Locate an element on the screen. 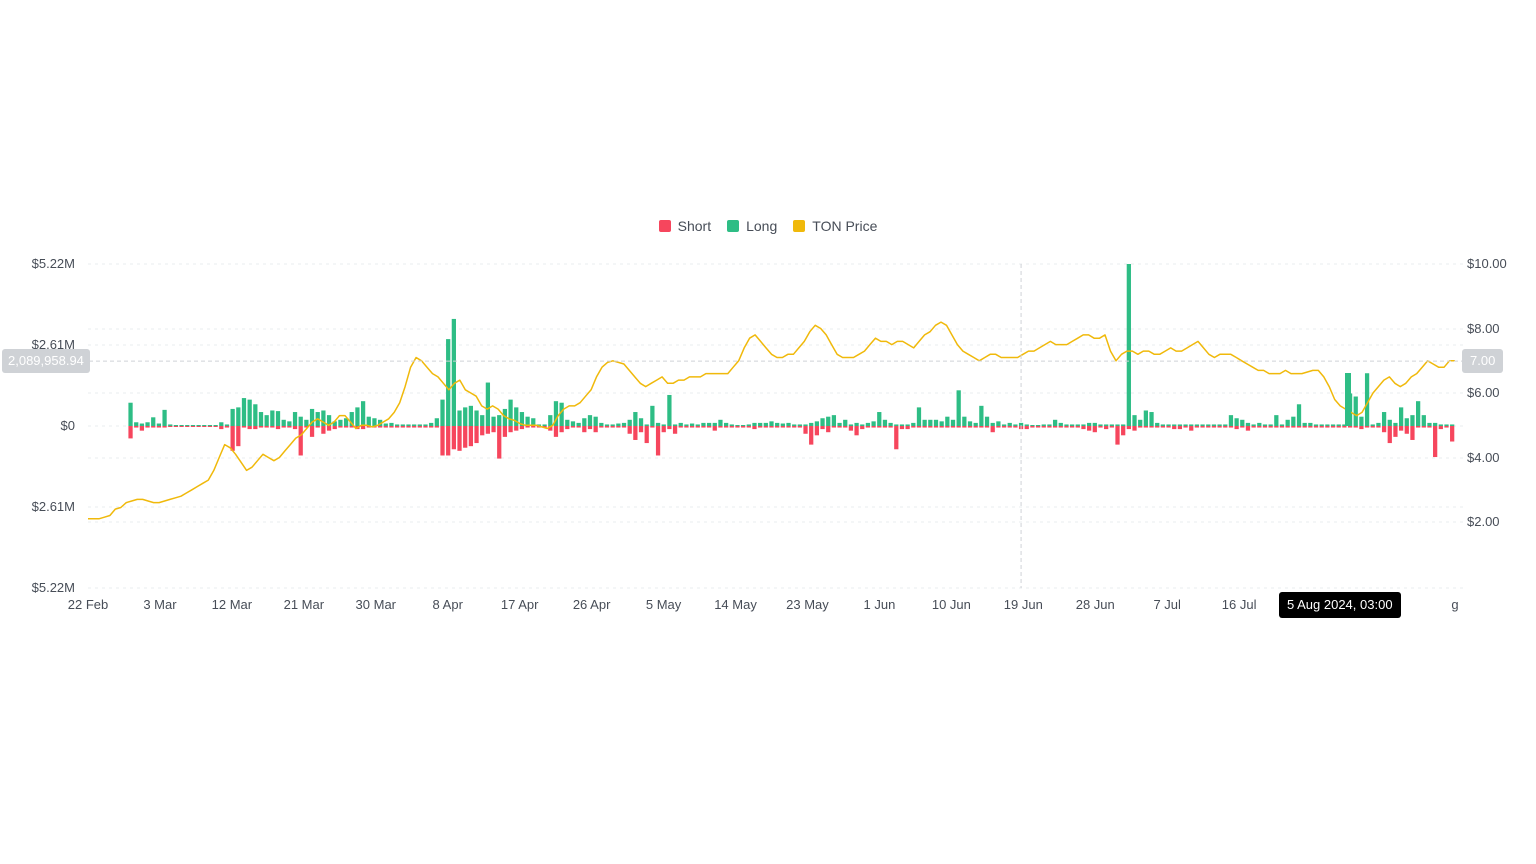  x-tick-label: g is located at coordinates (1454, 604).